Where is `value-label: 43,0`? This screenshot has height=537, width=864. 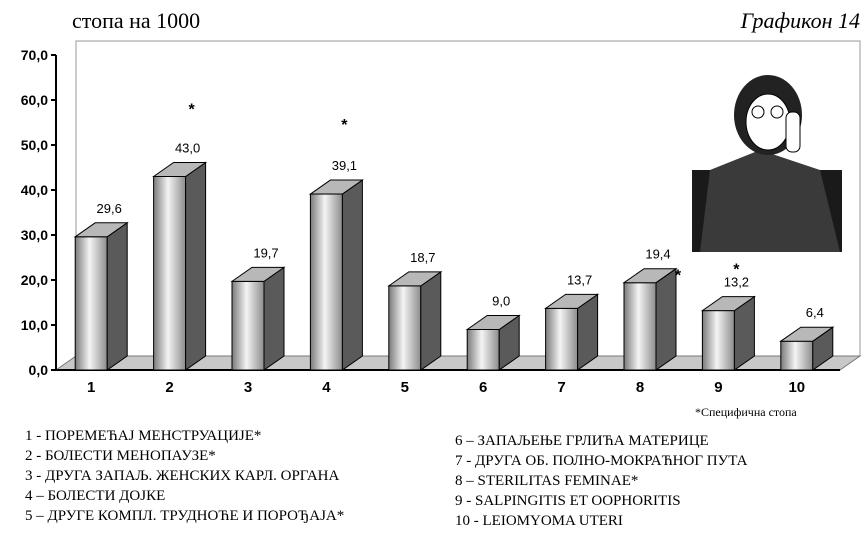
value-label: 43,0 is located at coordinates (187, 148).